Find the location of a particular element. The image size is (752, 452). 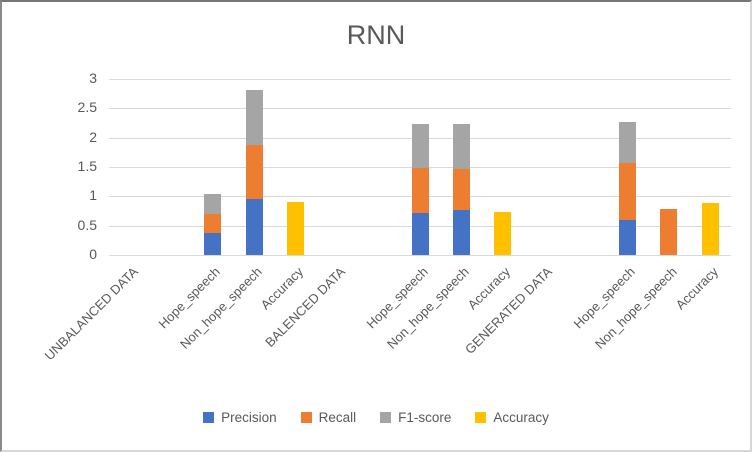

chart-title: RNN is located at coordinates (376, 35).